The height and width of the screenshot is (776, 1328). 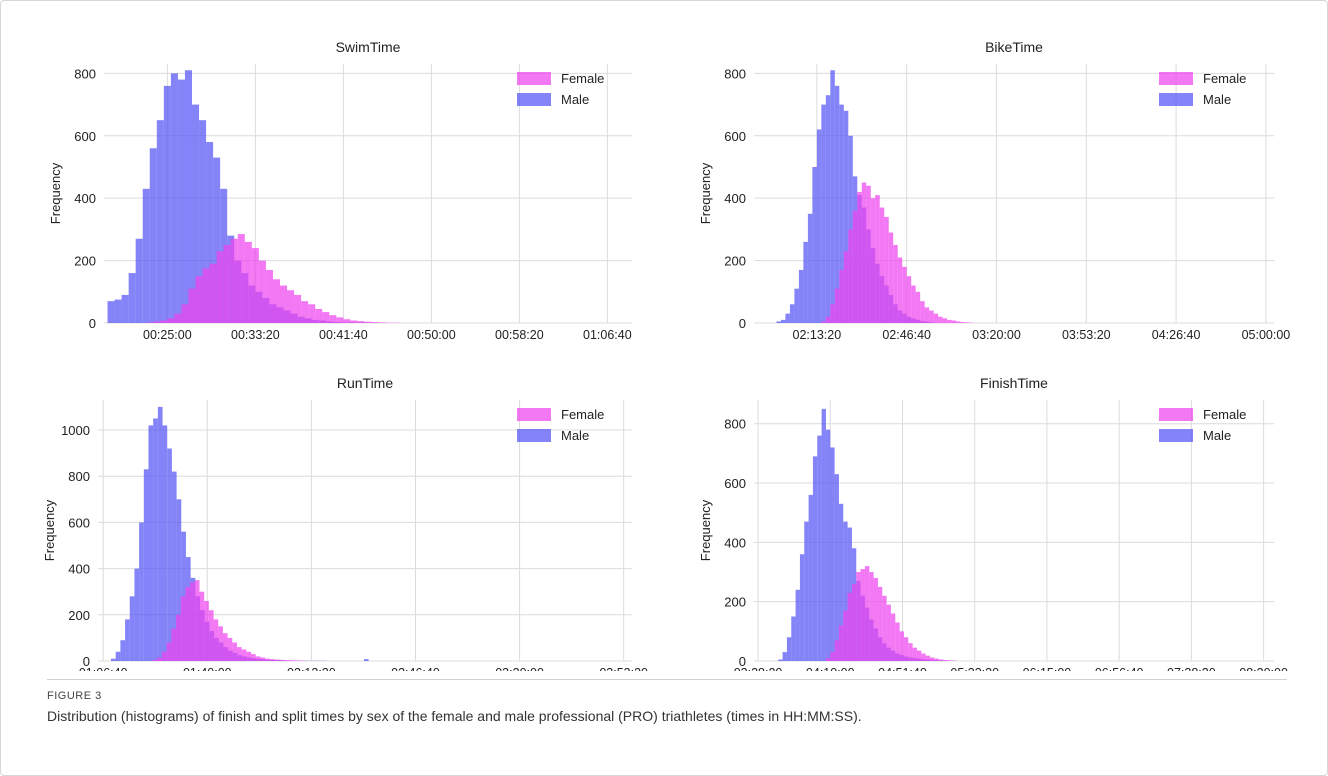 I want to click on chart-title: RunTime, so click(x=365, y=383).